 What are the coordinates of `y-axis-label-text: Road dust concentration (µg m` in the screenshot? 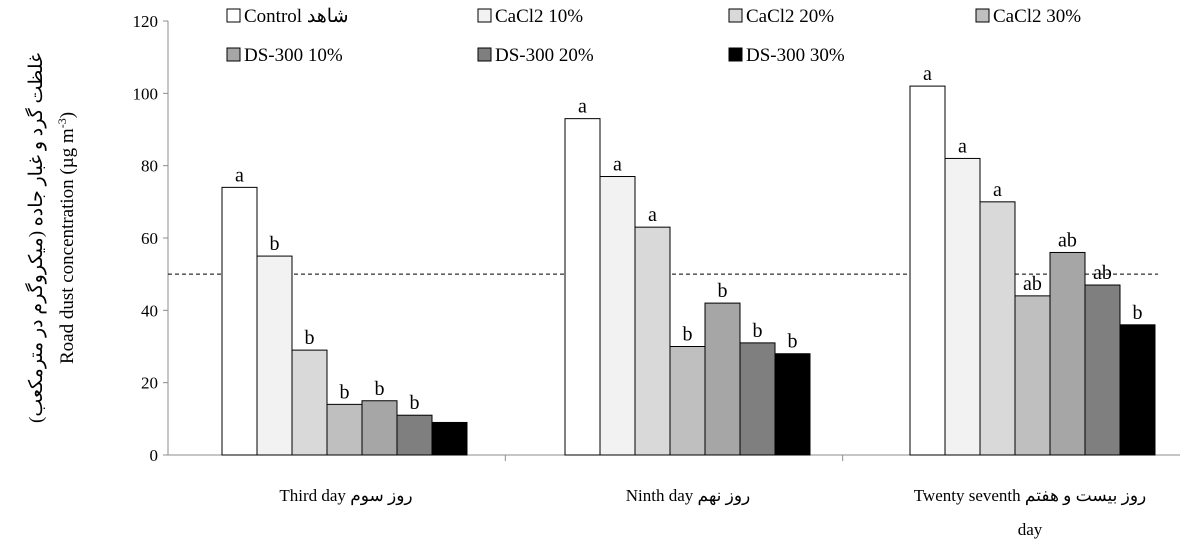 It's located at (67, 246).